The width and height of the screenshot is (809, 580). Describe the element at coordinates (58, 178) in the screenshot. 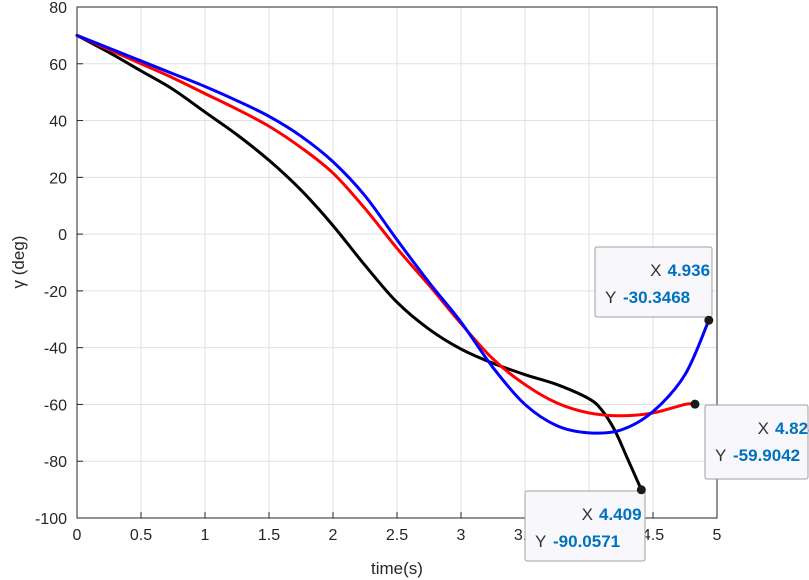

I see `y-tick-label: 20` at that location.